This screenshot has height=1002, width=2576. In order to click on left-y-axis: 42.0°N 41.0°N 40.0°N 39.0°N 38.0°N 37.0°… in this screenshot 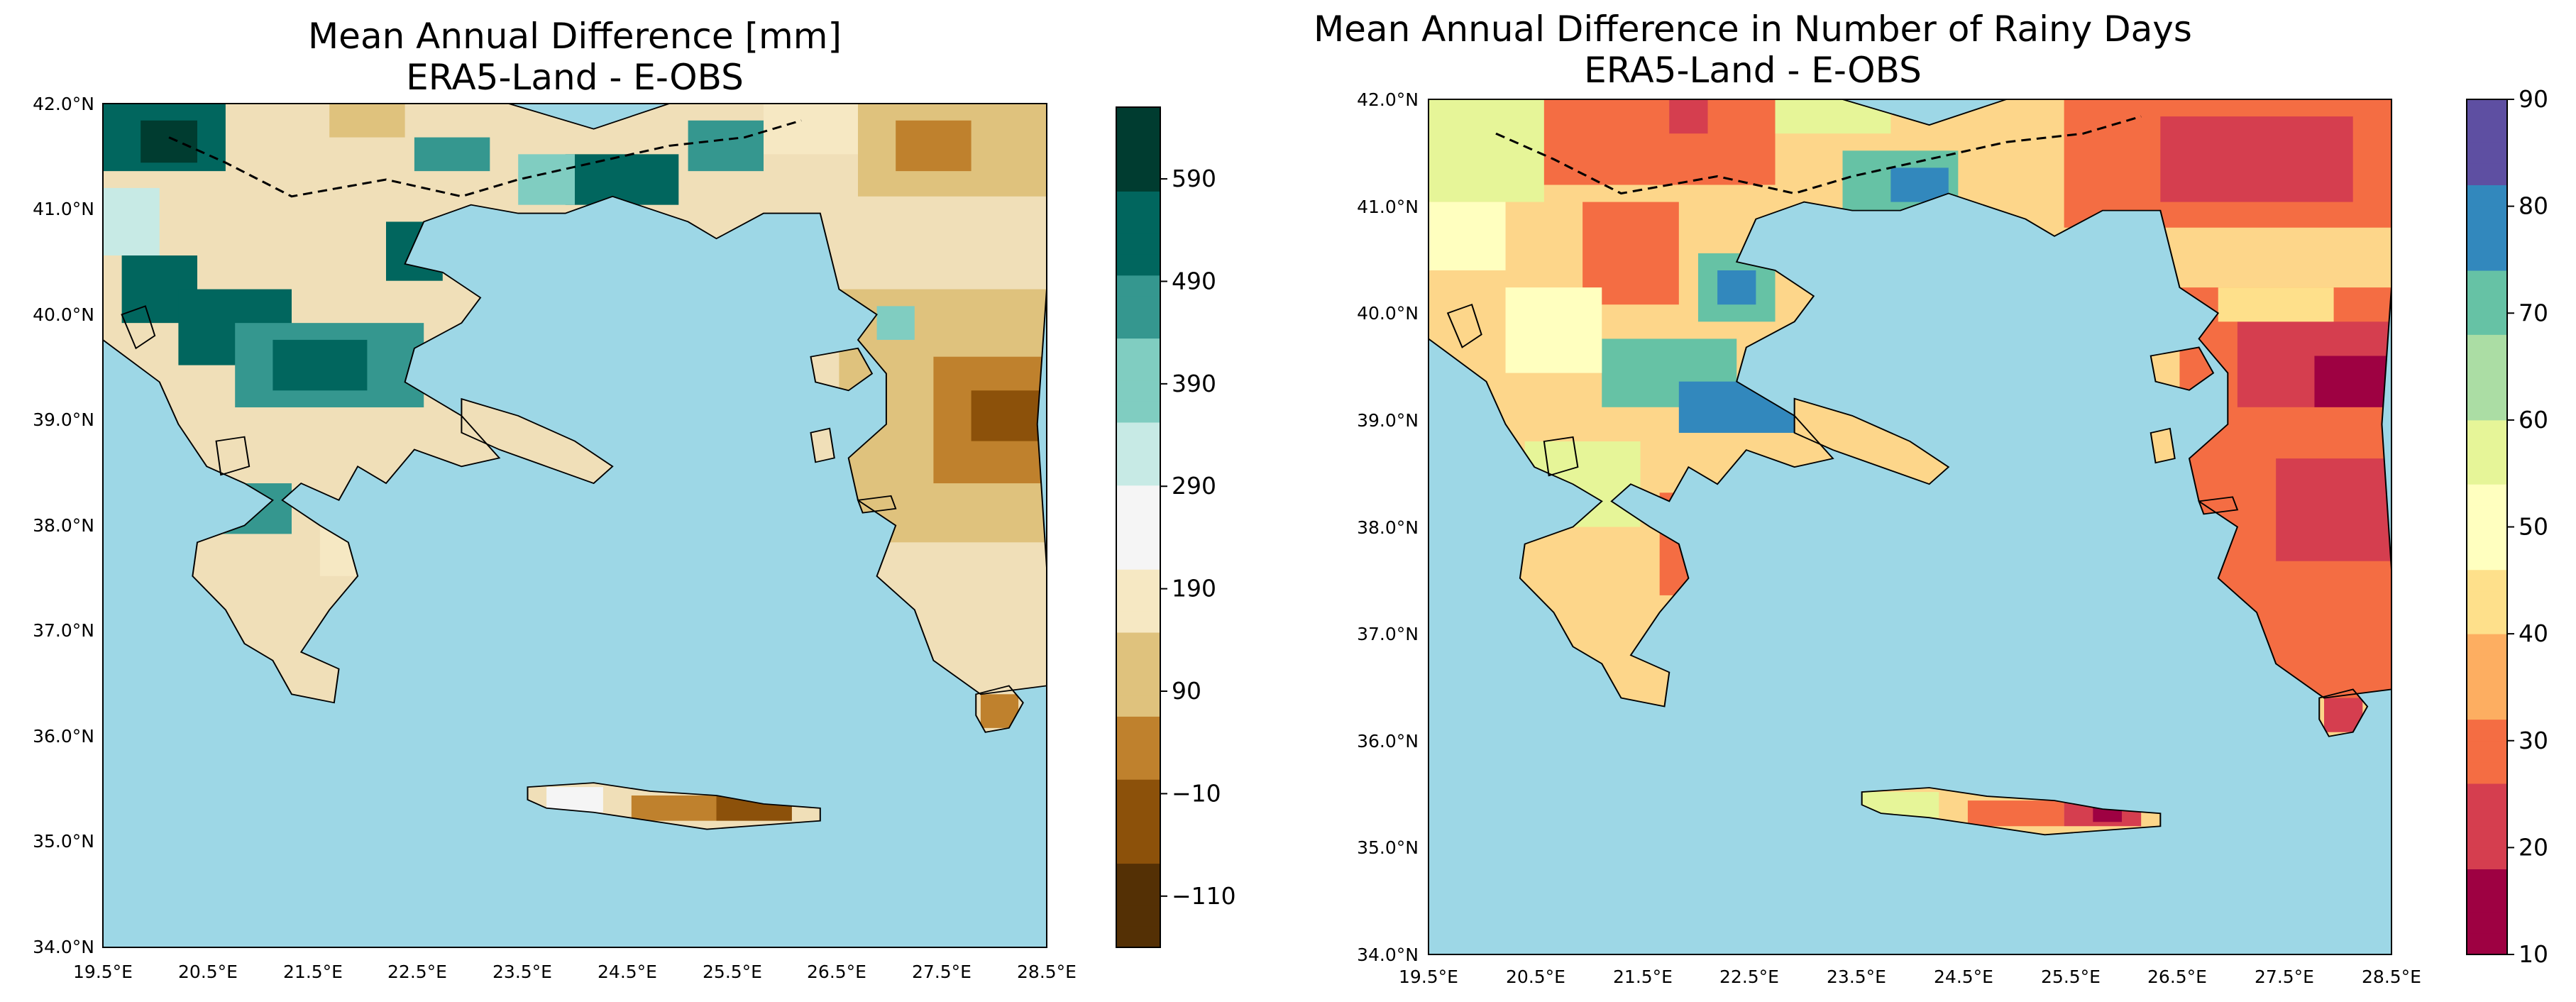, I will do `click(63, 525)`.